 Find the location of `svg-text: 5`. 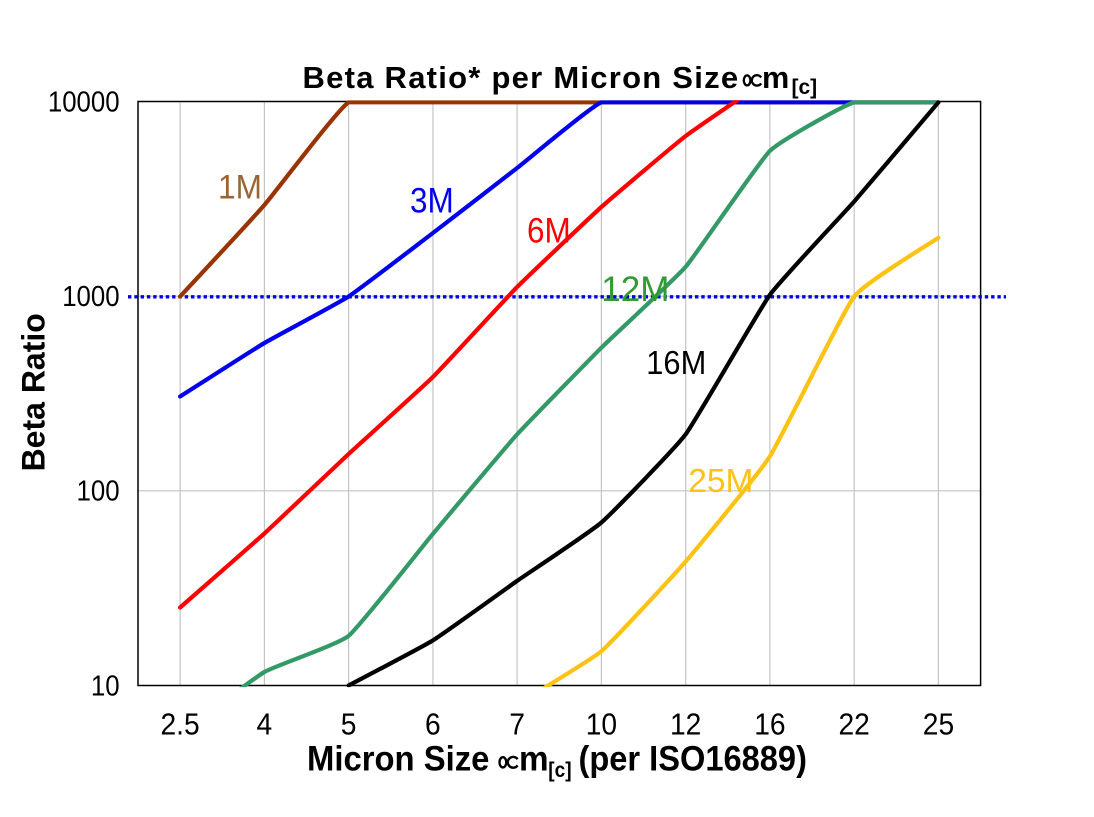

svg-text: 5 is located at coordinates (349, 724).